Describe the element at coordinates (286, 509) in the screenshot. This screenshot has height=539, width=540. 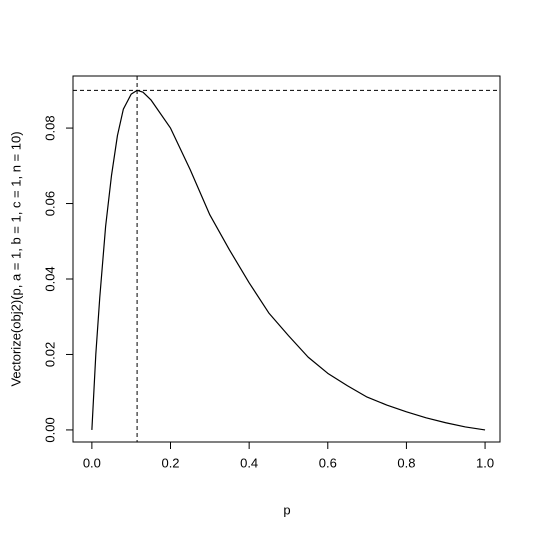
I see `x-axis-label: p` at that location.